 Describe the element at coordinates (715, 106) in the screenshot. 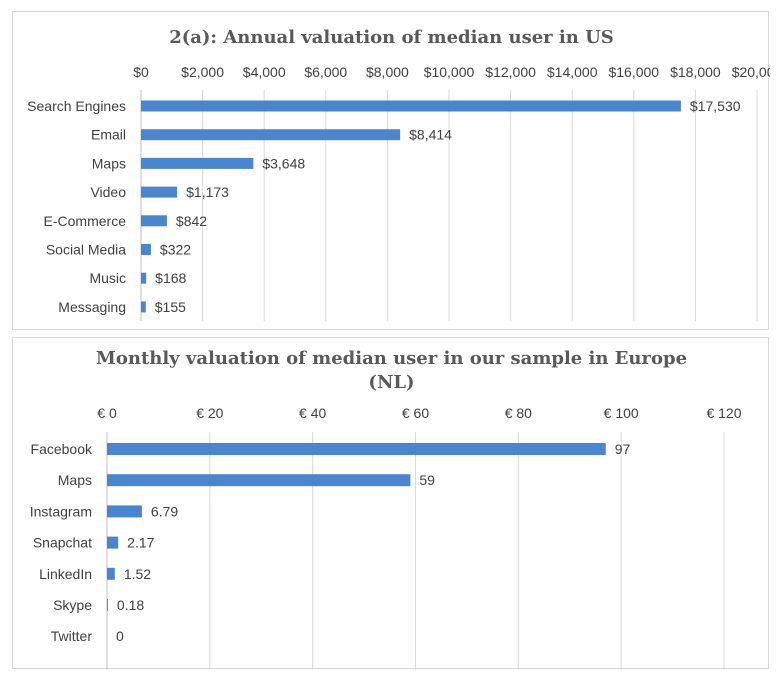

I see `data-label-search-engines: $17,530` at that location.